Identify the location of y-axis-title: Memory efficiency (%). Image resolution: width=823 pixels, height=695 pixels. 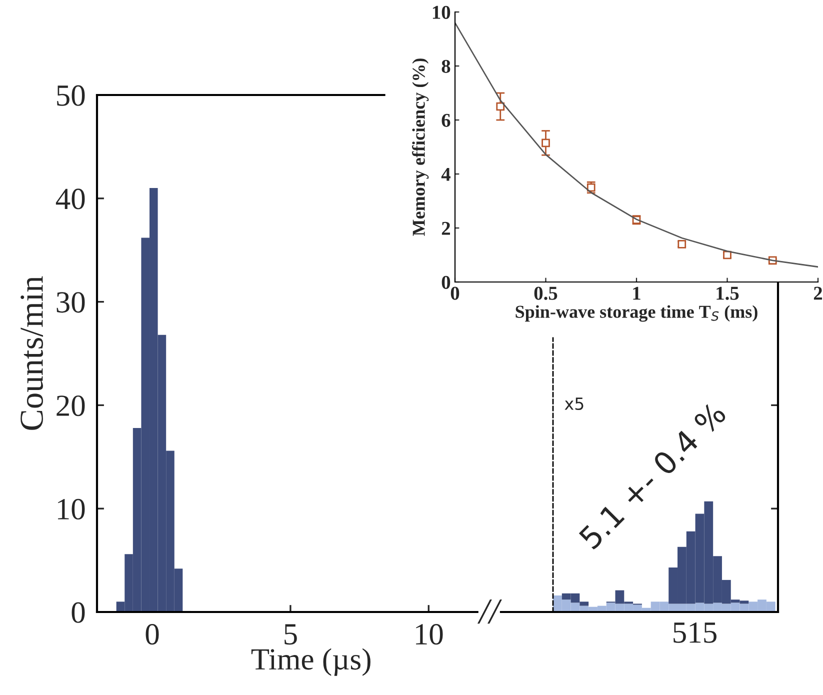
(420, 147).